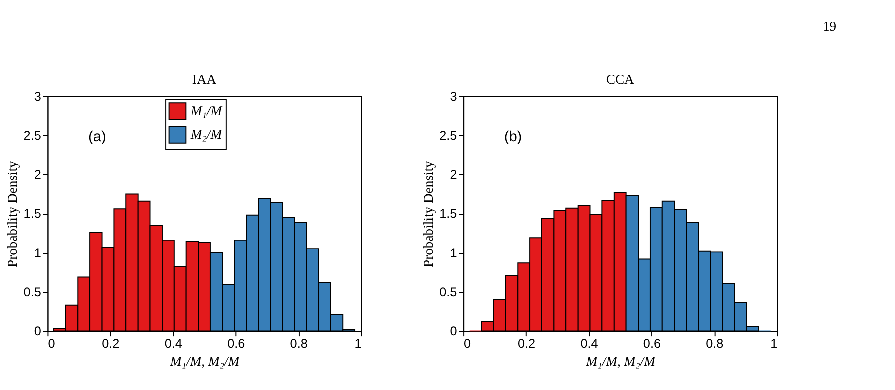  What do you see at coordinates (620, 79) in the screenshot?
I see `chart-title: CCA` at bounding box center [620, 79].